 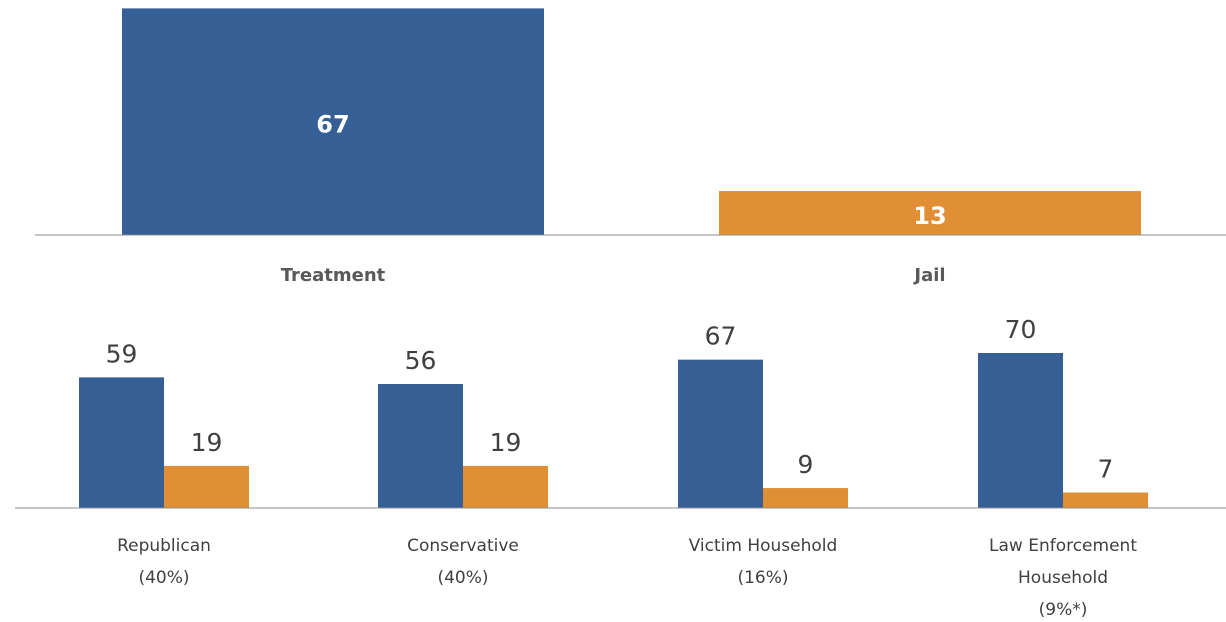 What do you see at coordinates (1021, 329) in the screenshot?
I see `value-label: 70` at bounding box center [1021, 329].